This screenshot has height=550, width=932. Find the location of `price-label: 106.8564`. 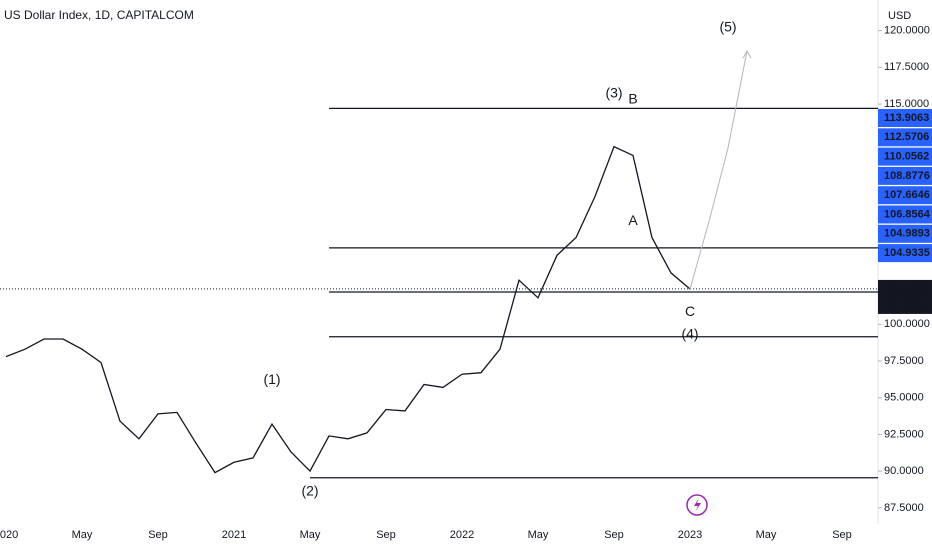

price-label: 106.8564 is located at coordinates (907, 214).